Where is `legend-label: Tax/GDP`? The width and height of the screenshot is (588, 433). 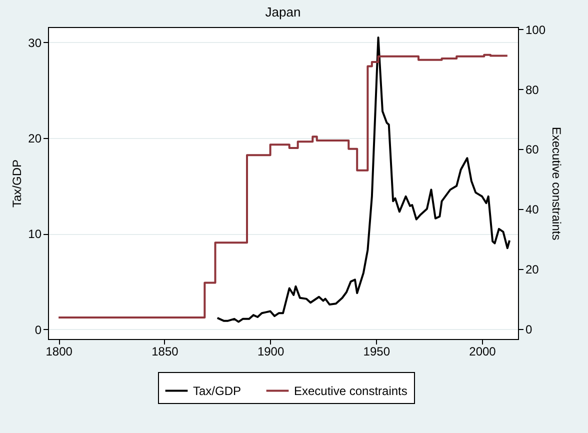 legend-label: Tax/GDP is located at coordinates (217, 391).